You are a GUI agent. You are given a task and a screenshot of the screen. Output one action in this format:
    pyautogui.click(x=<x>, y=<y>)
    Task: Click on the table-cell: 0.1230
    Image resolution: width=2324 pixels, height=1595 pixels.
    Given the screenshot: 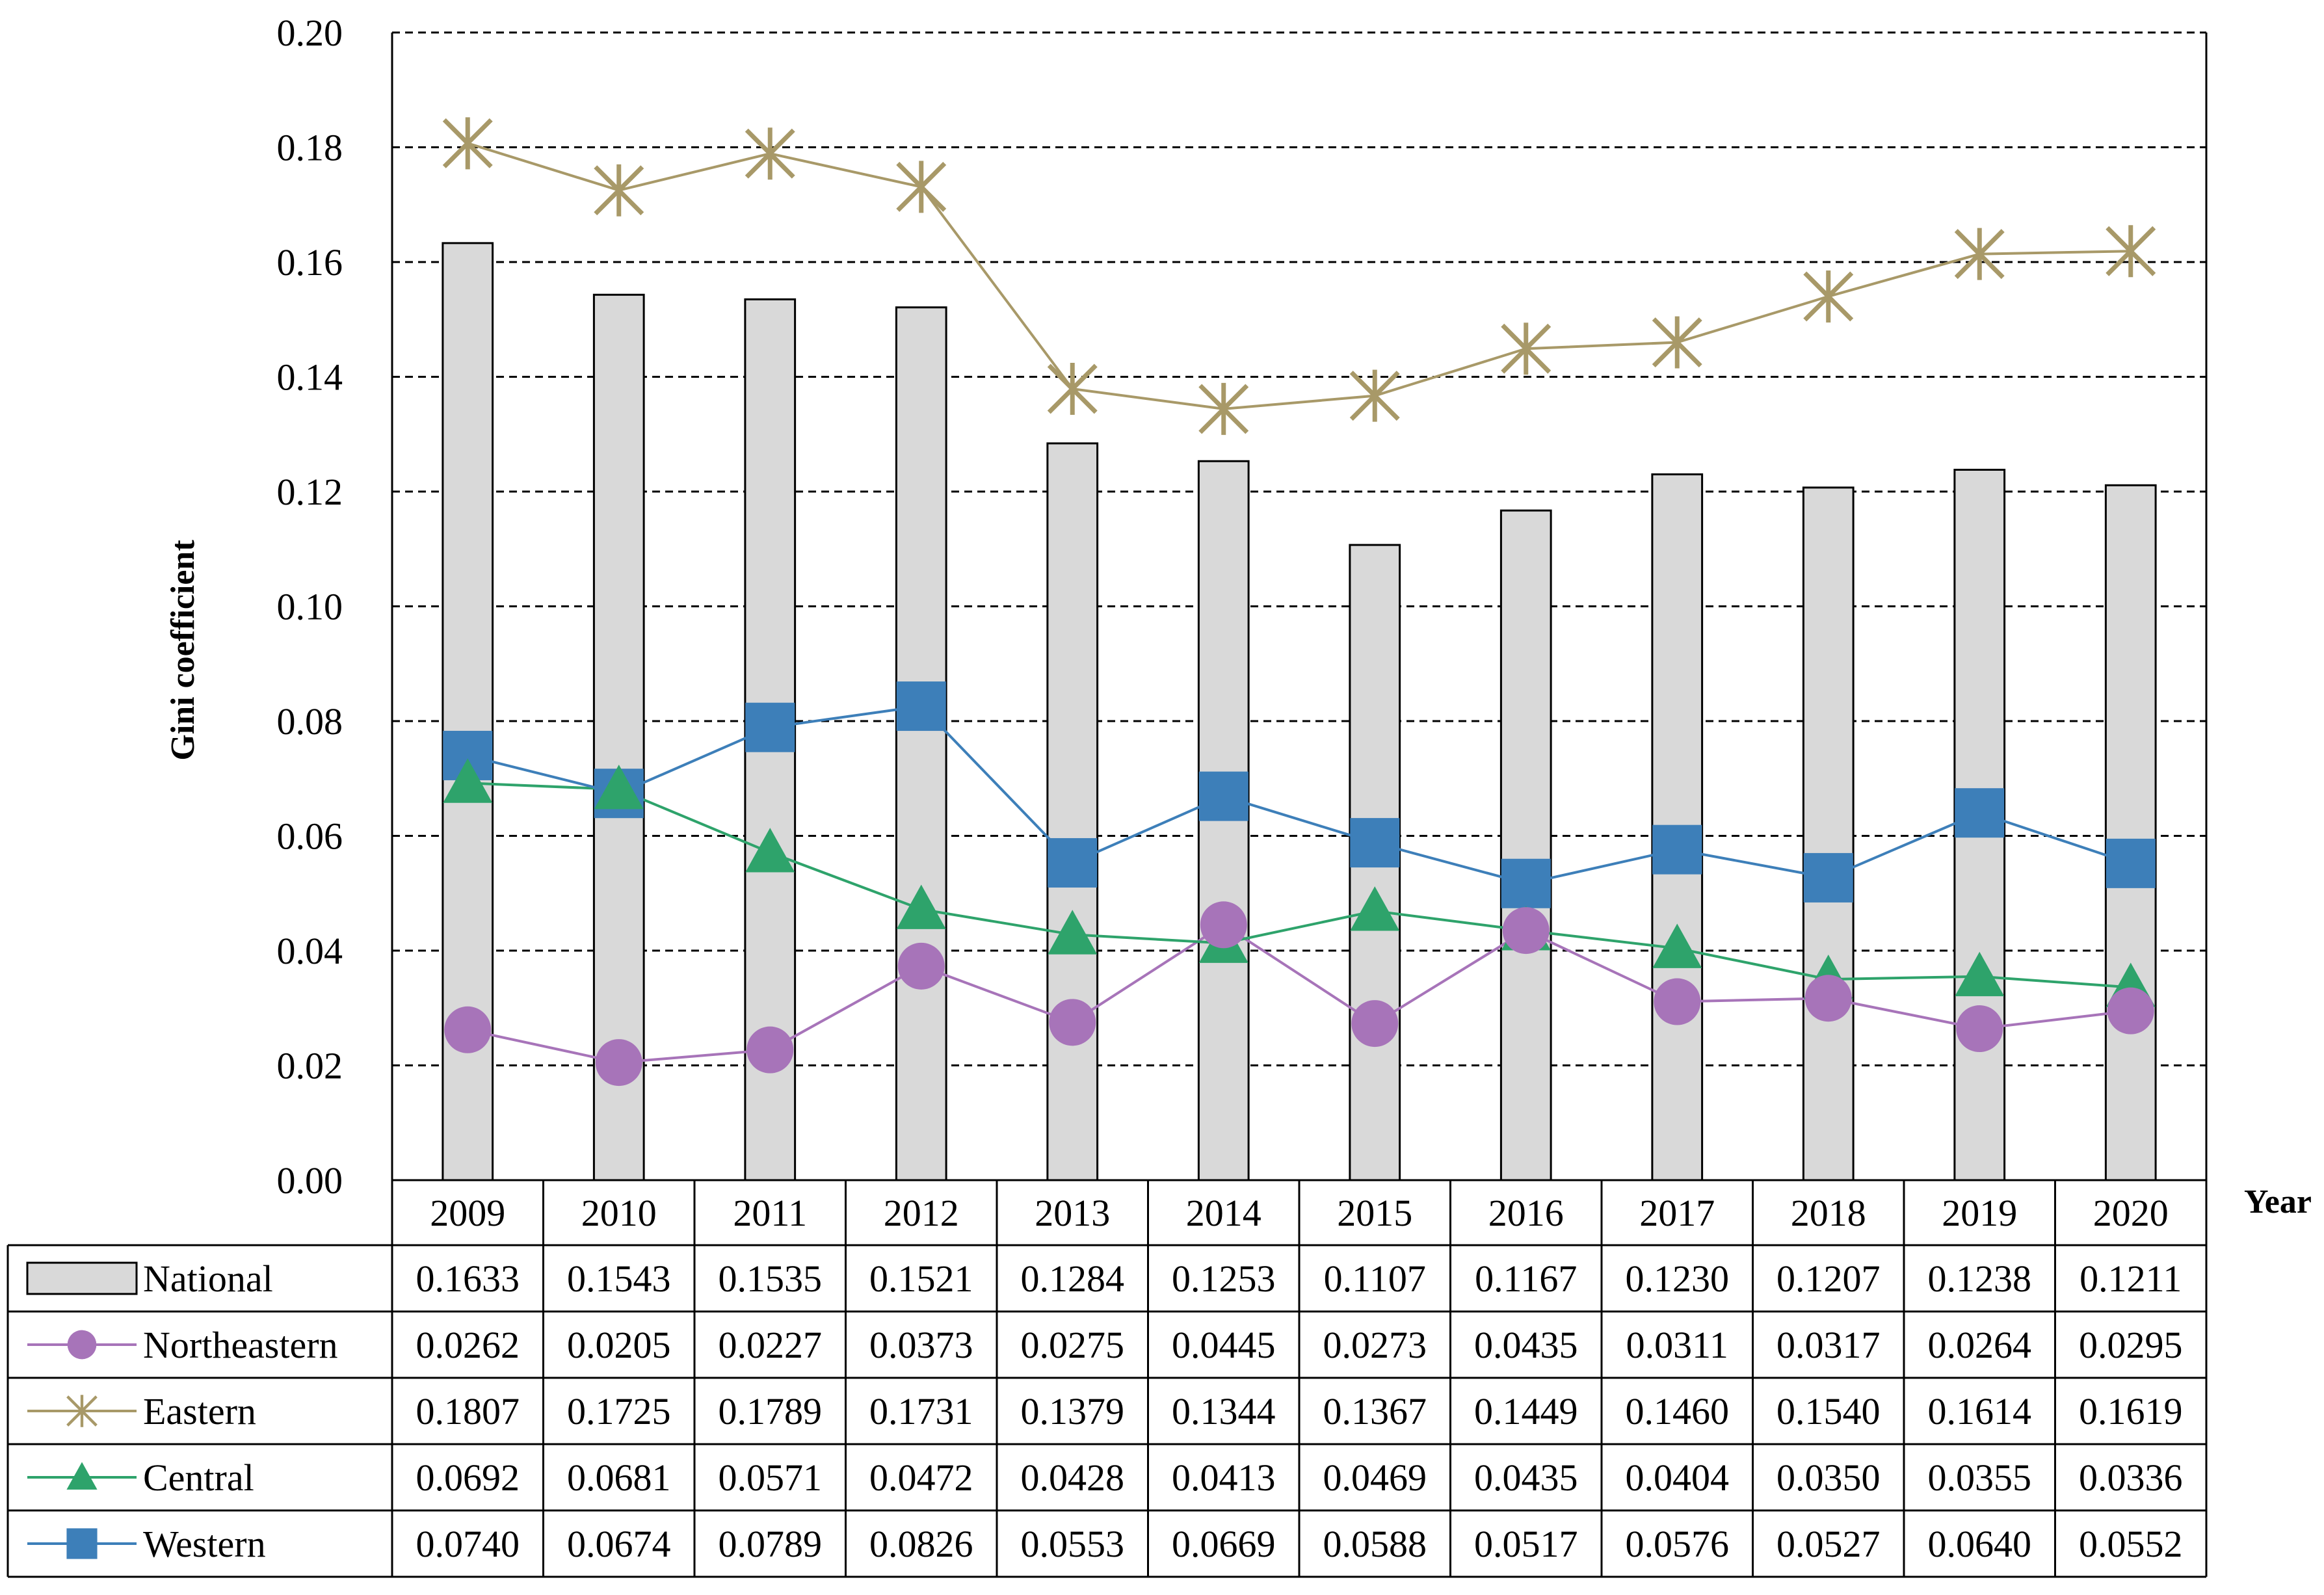 What is the action you would take?
    pyautogui.click(x=1678, y=1279)
    